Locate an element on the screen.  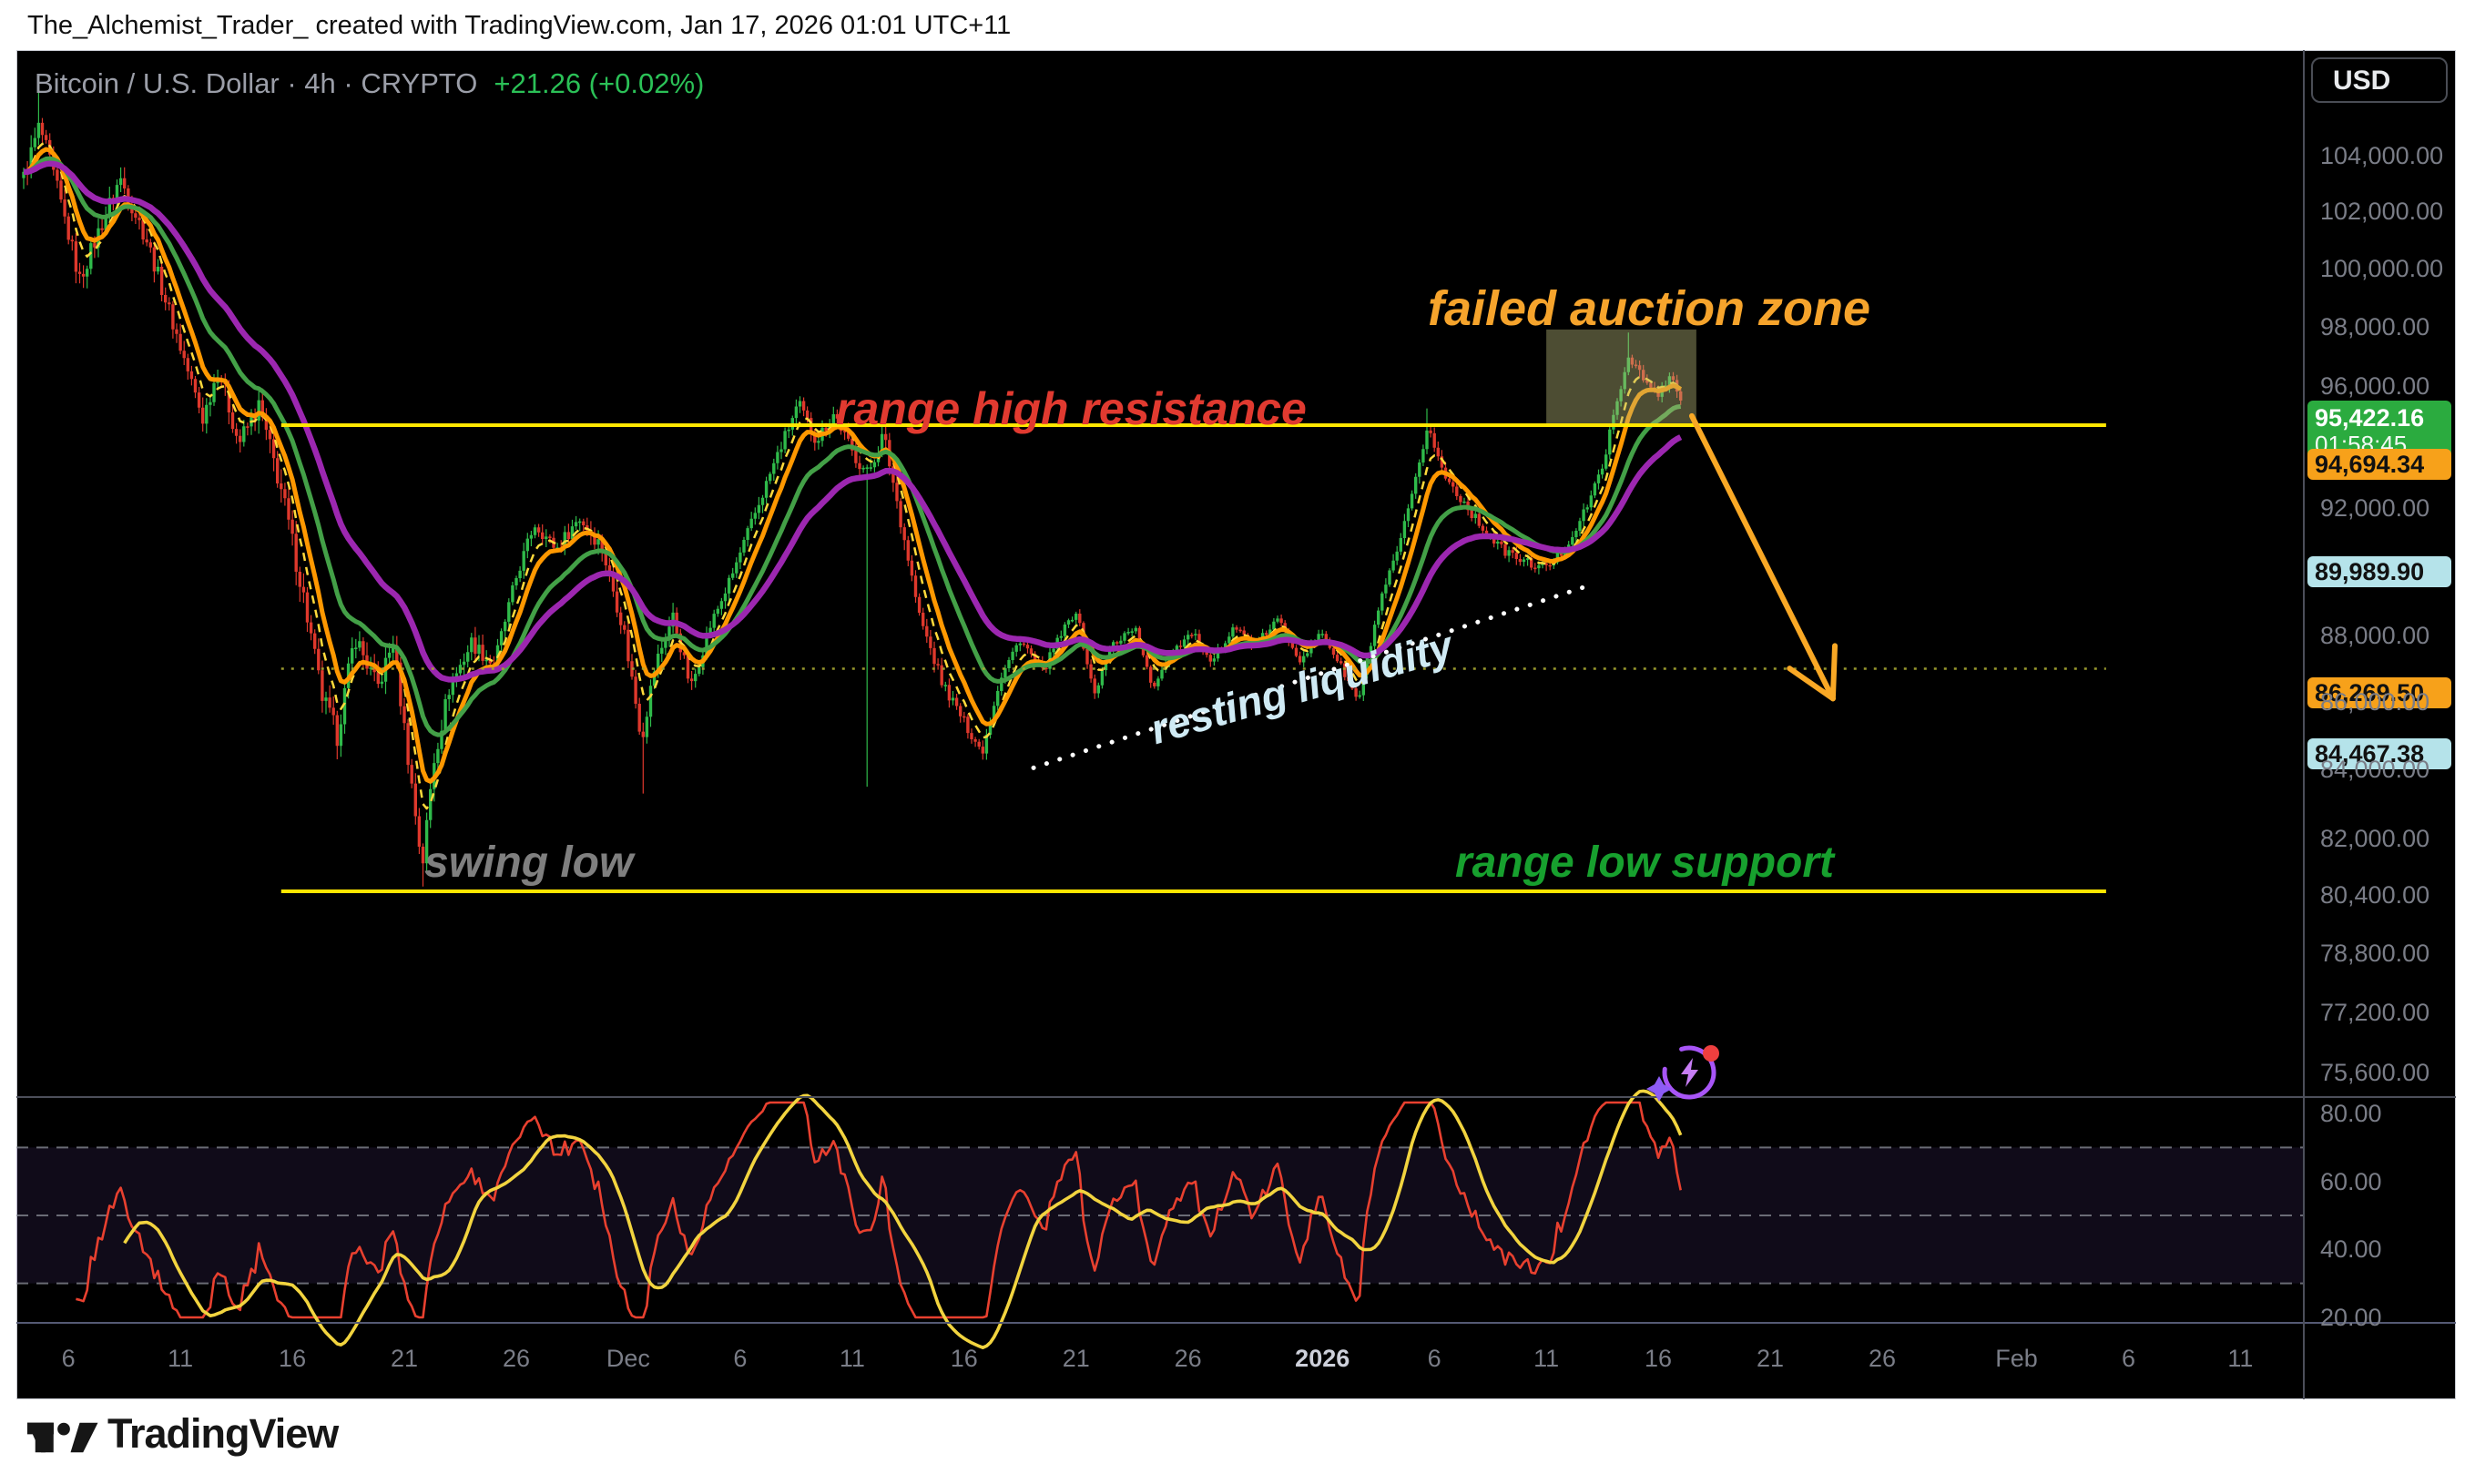
rsi-tick-label: 60.00 is located at coordinates (2351, 1181).